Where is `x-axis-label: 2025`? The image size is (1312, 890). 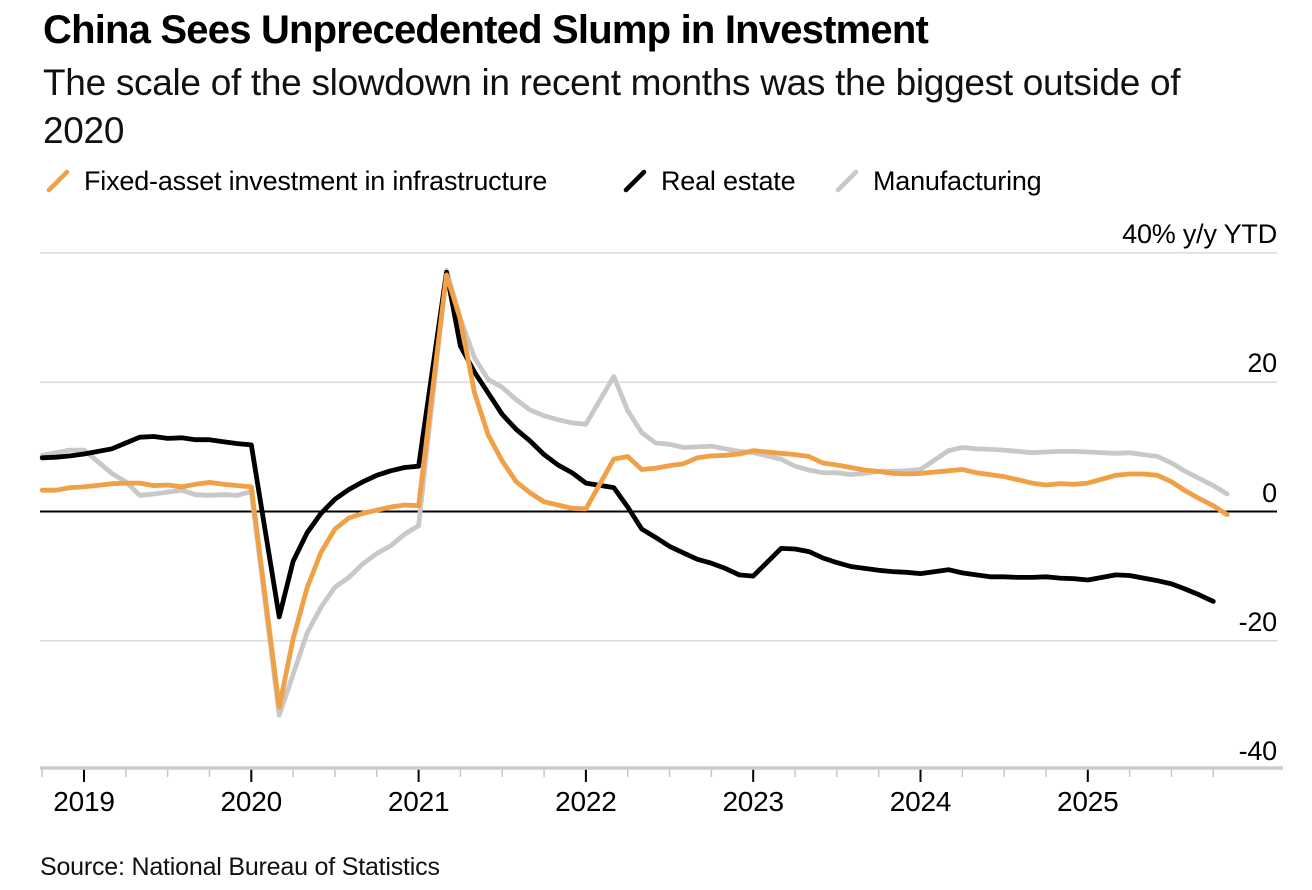 x-axis-label: 2025 is located at coordinates (1088, 801).